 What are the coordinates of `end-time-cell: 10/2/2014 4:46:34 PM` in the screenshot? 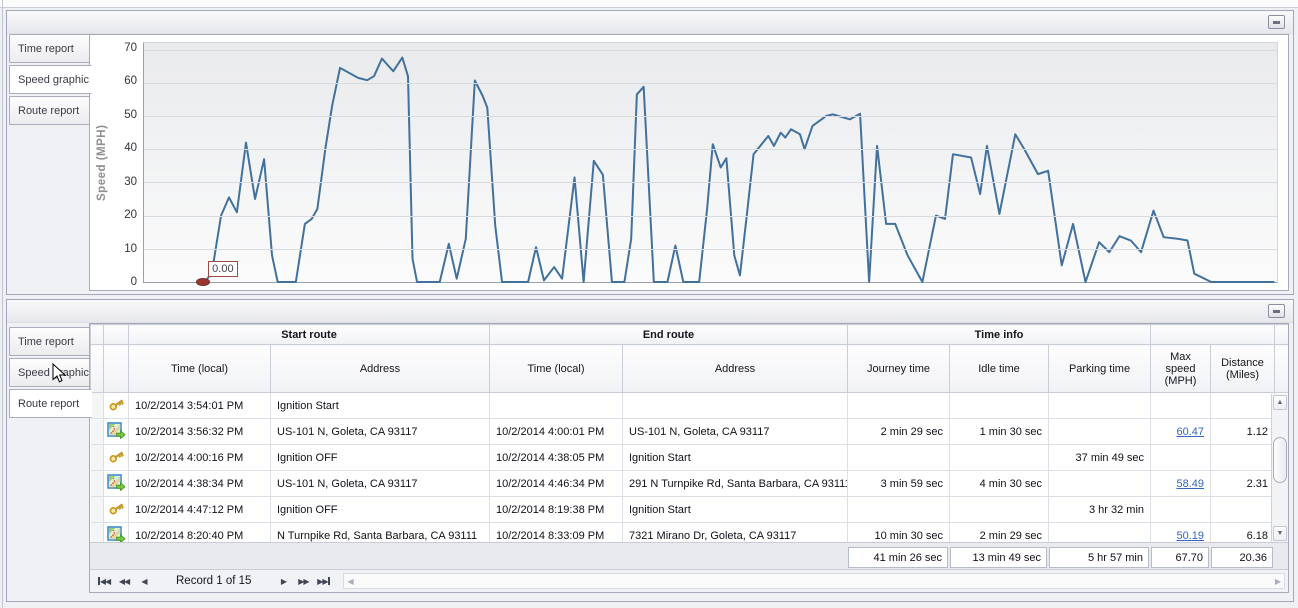 It's located at (556, 483).